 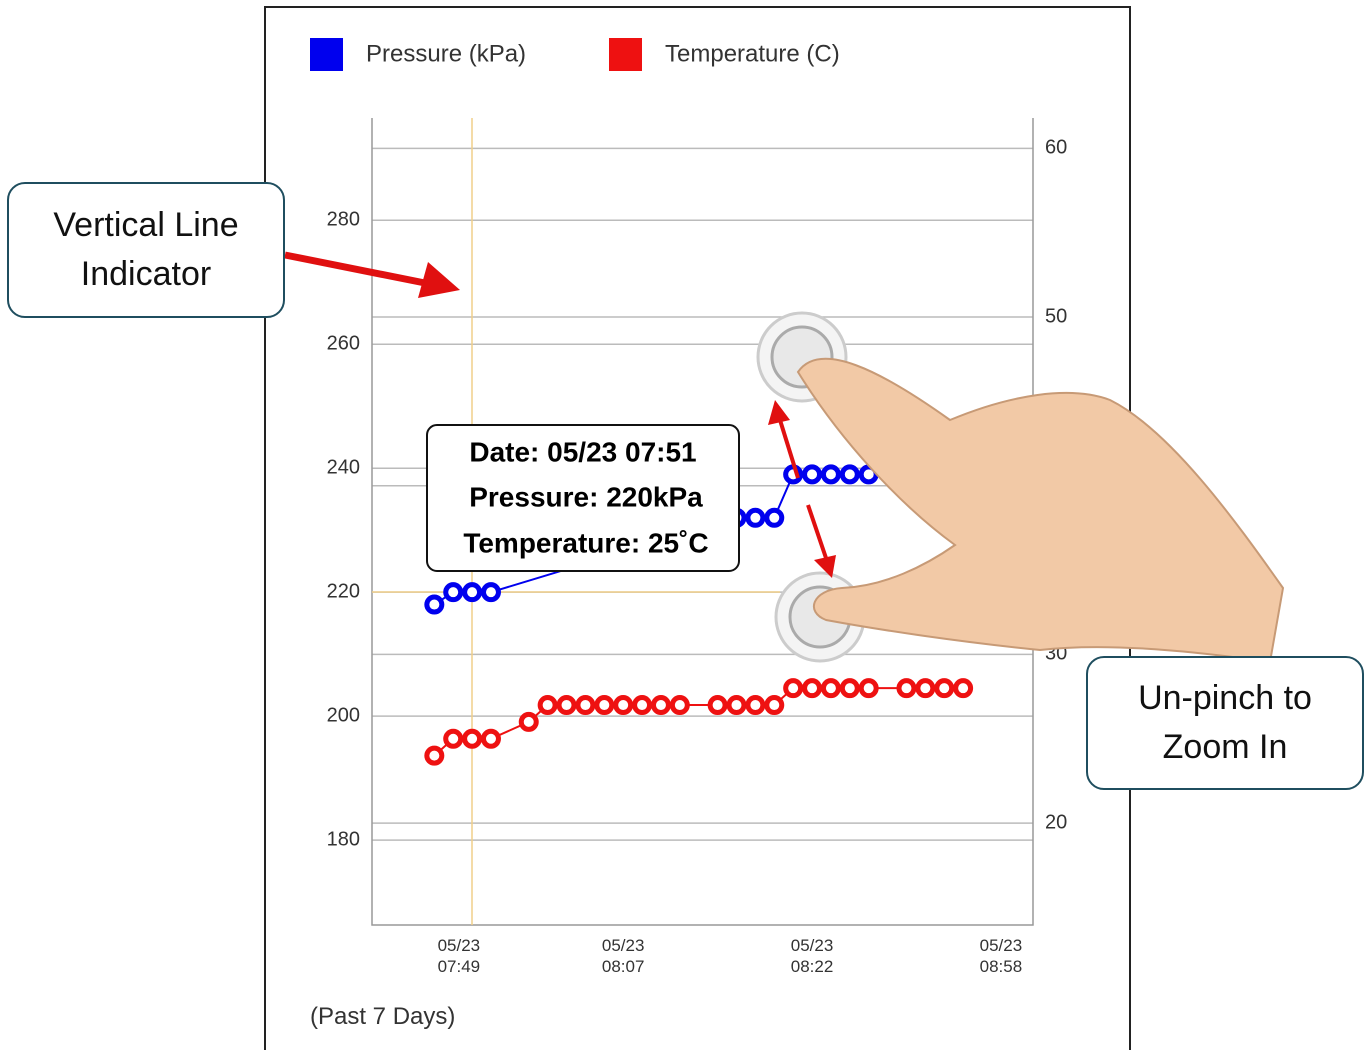 I want to click on tooltip-line: Pressure: 220kPa, so click(x=586, y=496).